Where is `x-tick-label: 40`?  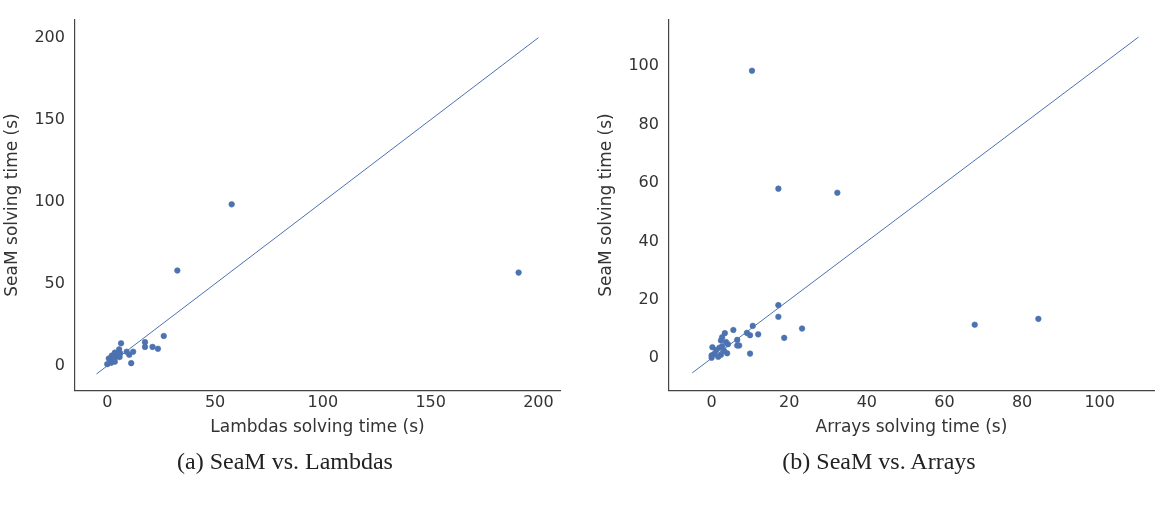
x-tick-label: 40 is located at coordinates (867, 402).